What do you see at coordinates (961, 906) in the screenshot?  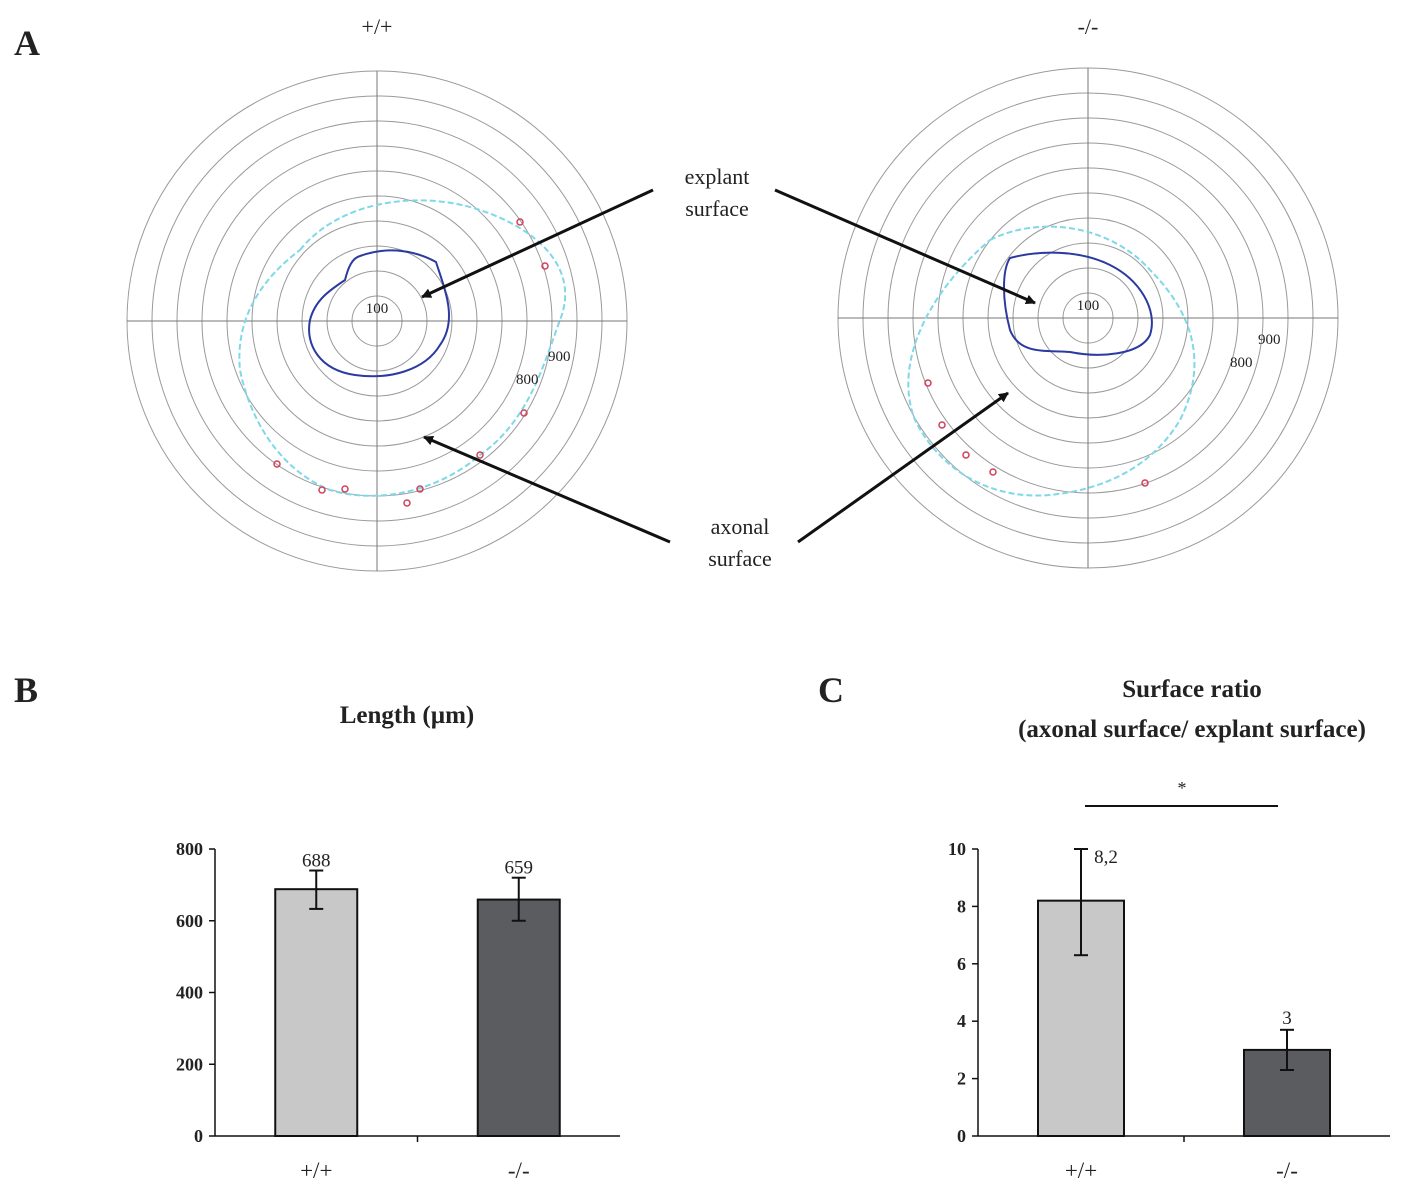 I see `y-tick-label: 8` at bounding box center [961, 906].